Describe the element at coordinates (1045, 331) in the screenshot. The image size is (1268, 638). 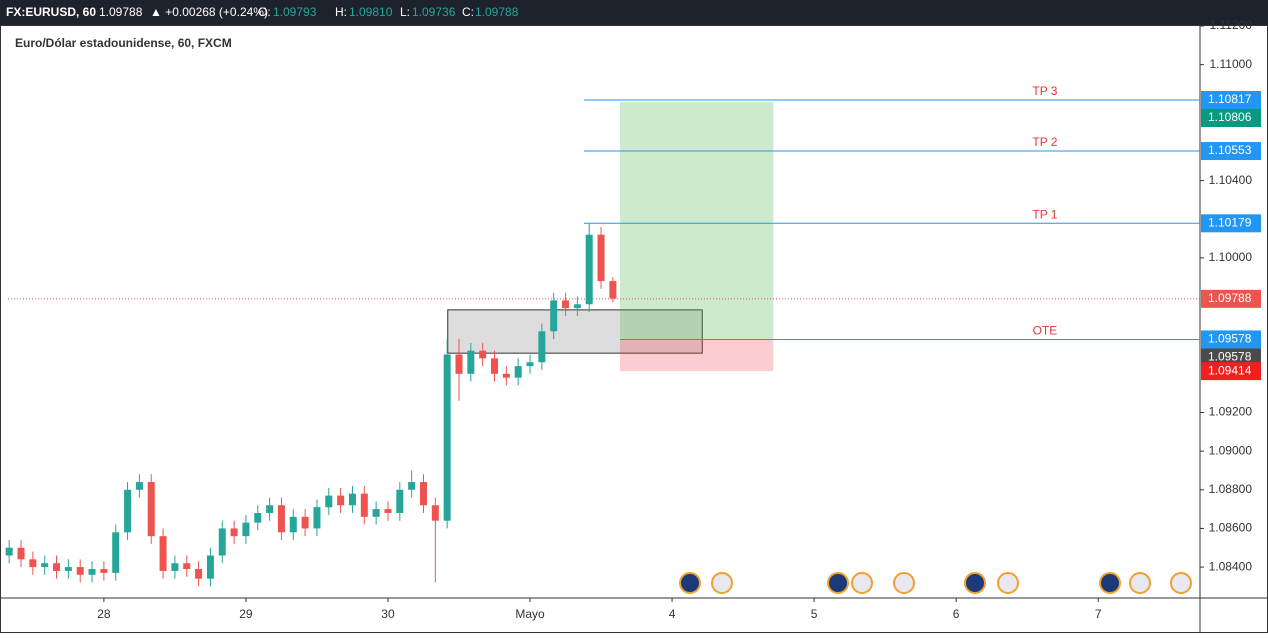
I see `level-label: OTE` at that location.